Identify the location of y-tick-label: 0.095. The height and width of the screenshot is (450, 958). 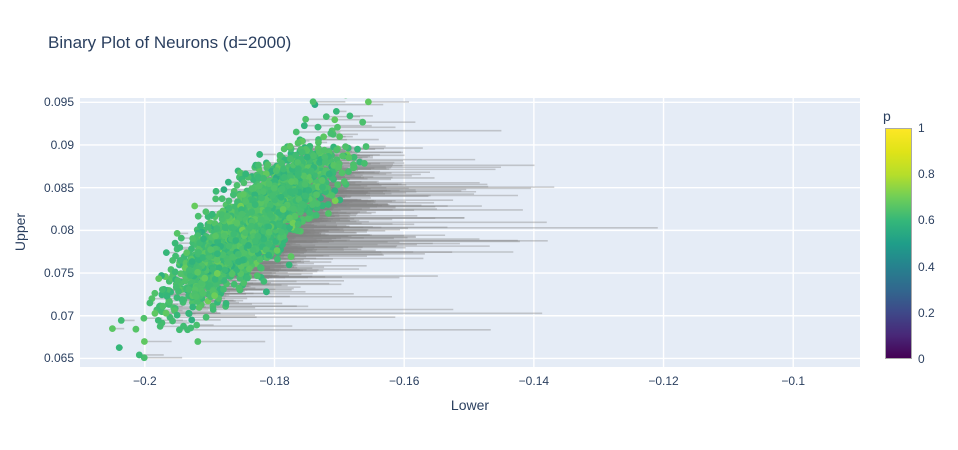
(58, 102).